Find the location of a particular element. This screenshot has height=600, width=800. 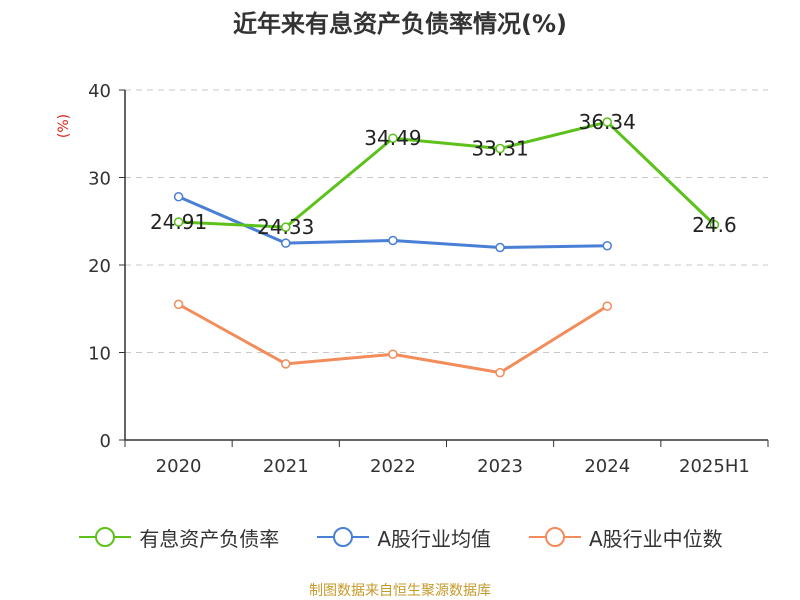

data-label: 24.33 is located at coordinates (285, 227).